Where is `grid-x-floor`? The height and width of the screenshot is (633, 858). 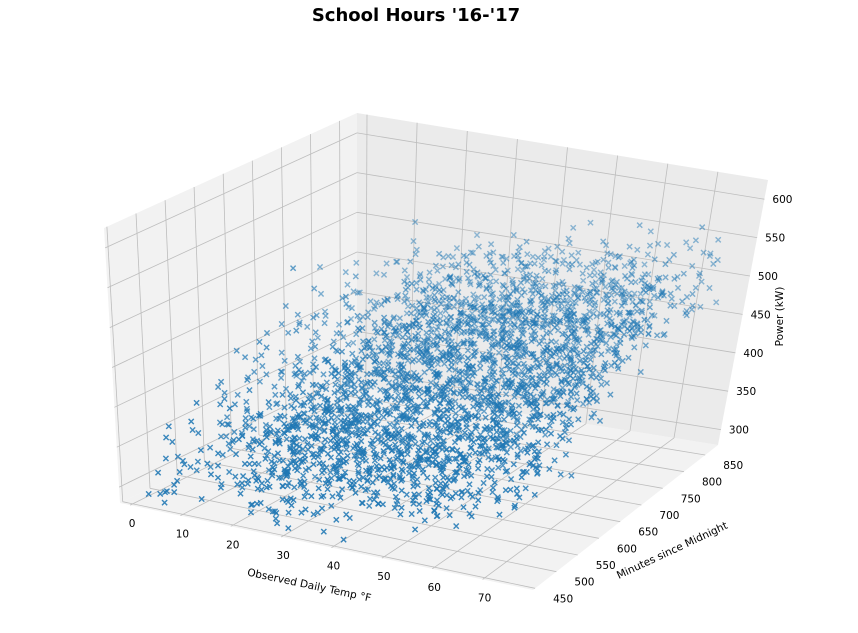 grid-x-floor is located at coordinates (389, 473).